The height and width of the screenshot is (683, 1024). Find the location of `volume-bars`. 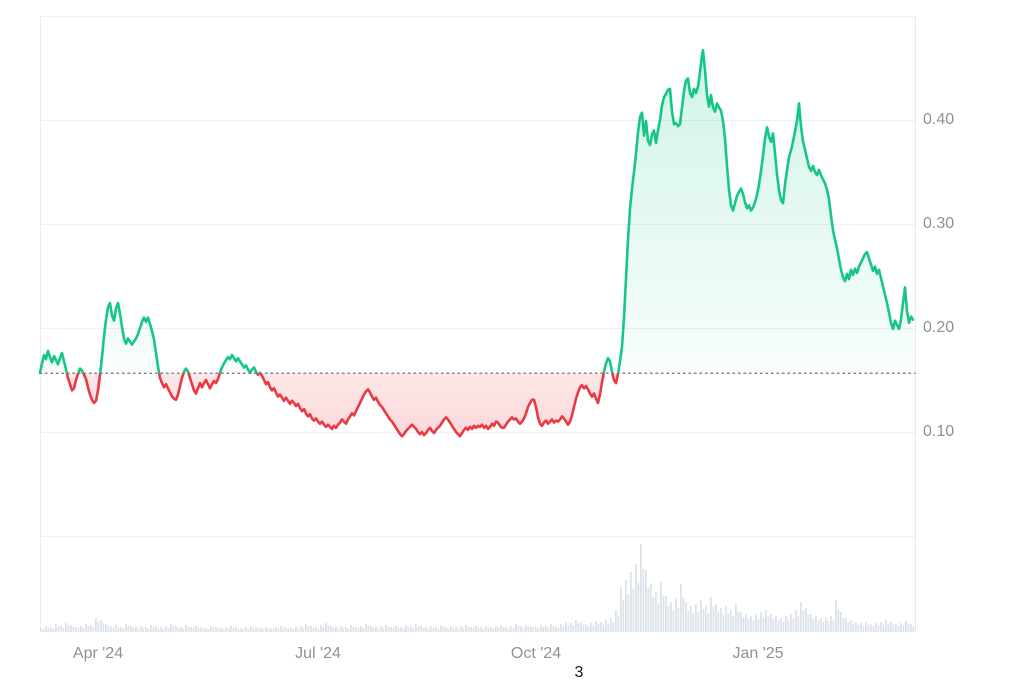

volume-bars is located at coordinates (477, 588).